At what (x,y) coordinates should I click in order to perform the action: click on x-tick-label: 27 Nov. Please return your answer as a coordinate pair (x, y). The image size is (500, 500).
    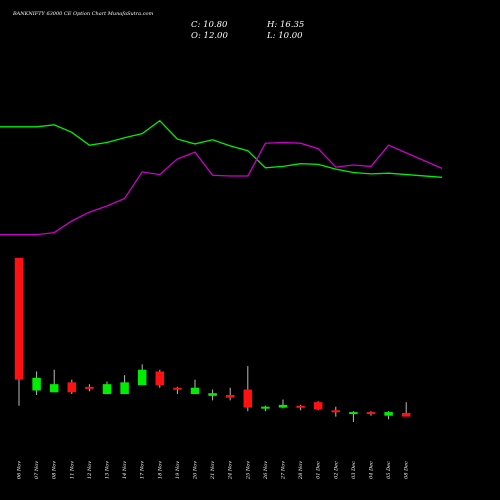
    Looking at the image, I should click on (284, 470).